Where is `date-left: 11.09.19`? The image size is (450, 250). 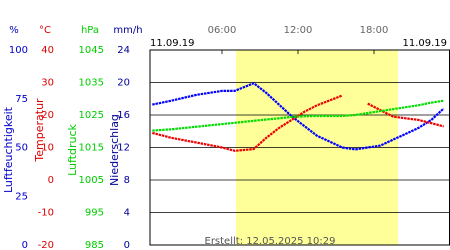 date-left: 11.09.19 is located at coordinates (172, 43).